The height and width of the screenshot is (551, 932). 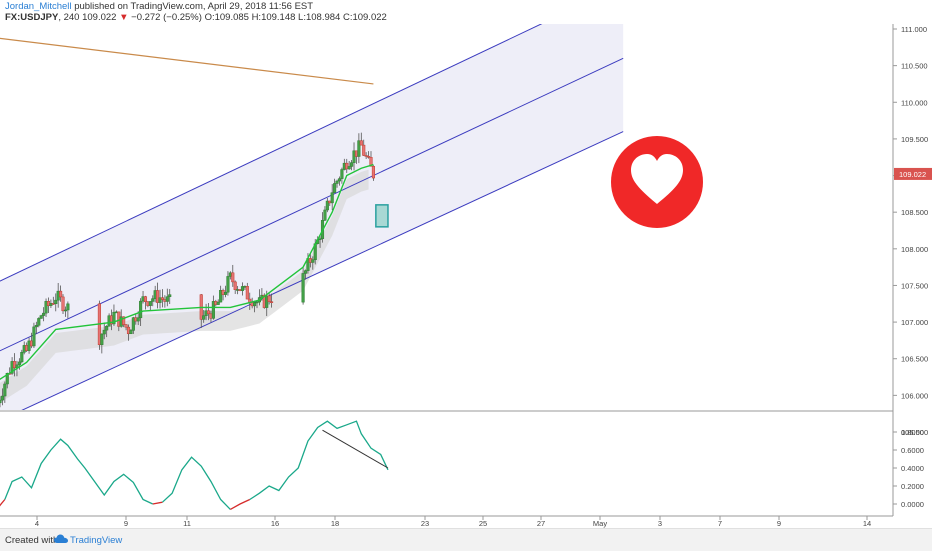 What do you see at coordinates (99, 17) in the screenshot?
I see `price-label: 109.022` at bounding box center [99, 17].